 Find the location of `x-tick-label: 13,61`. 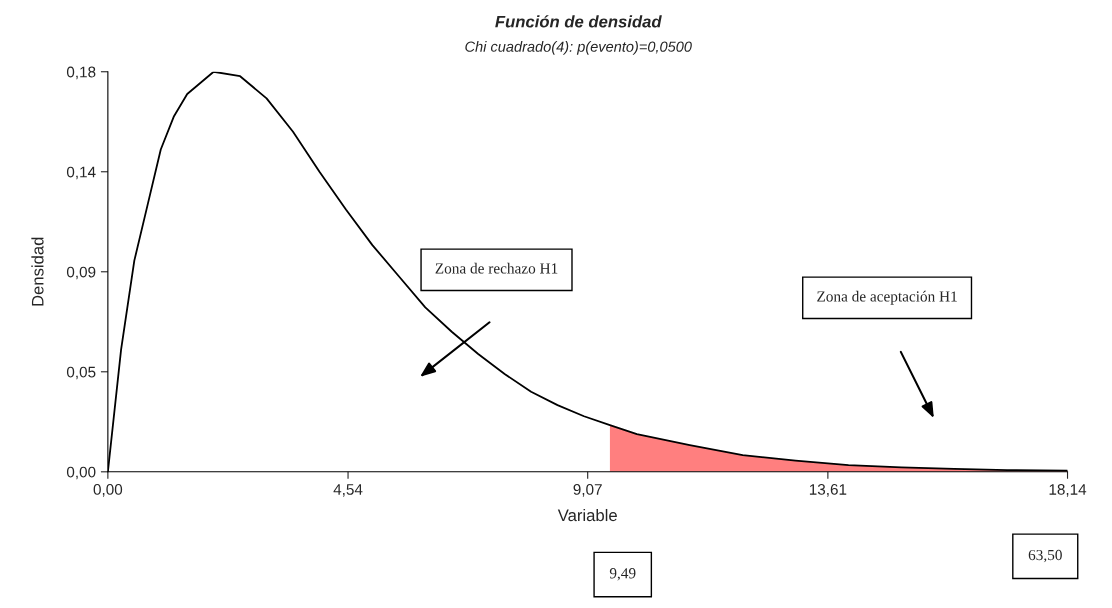

x-tick-label: 13,61 is located at coordinates (828, 490).